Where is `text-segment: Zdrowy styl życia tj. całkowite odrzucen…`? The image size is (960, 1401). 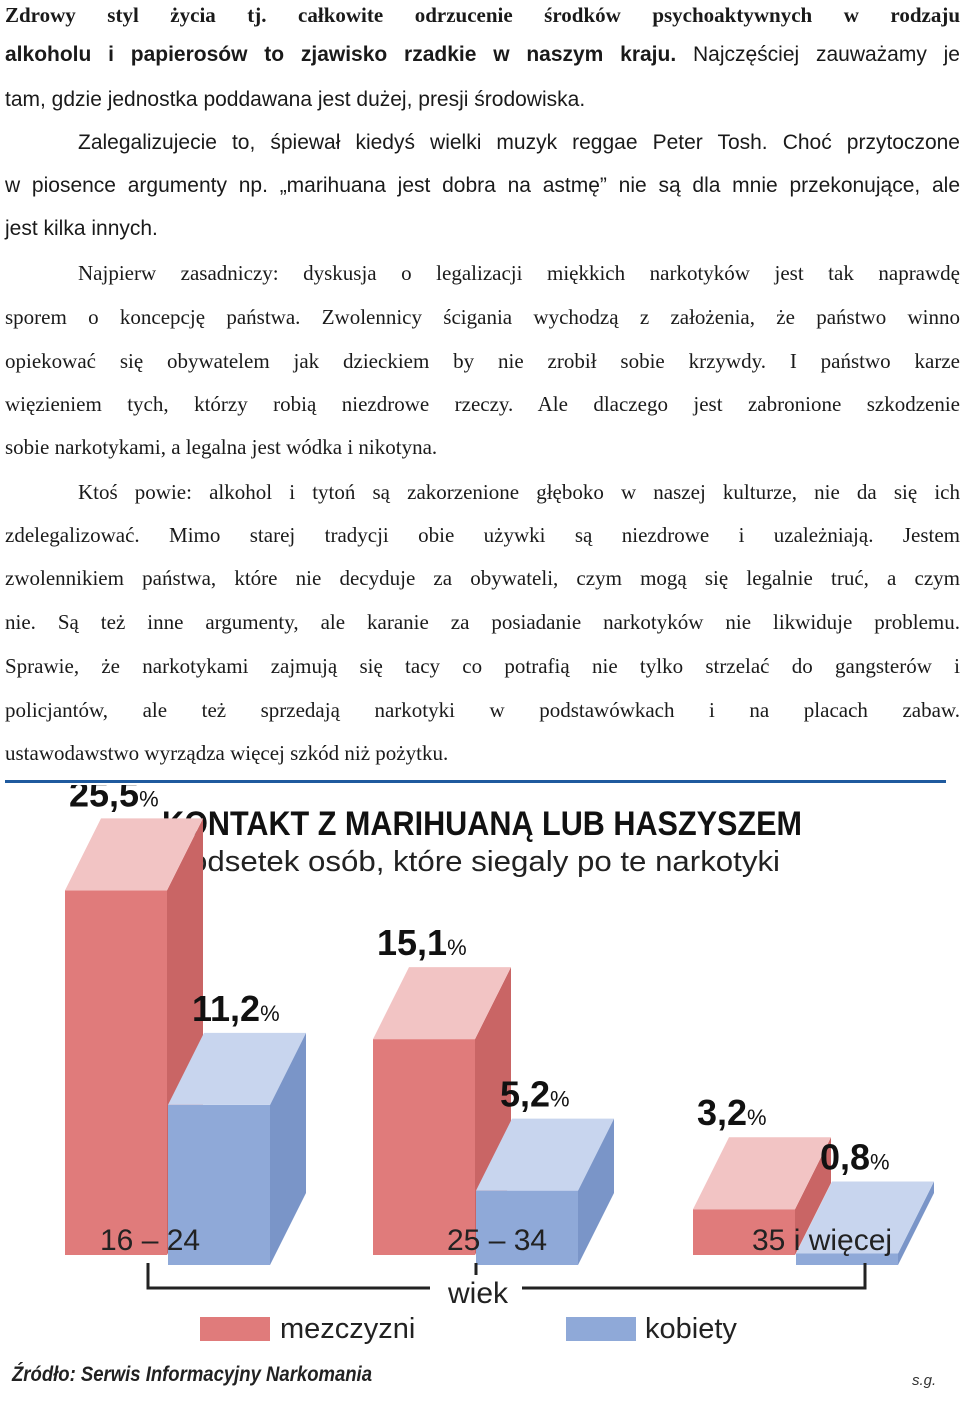 text-segment: Zdrowy styl życia tj. całkowite odrzucen… is located at coordinates (482, 15).